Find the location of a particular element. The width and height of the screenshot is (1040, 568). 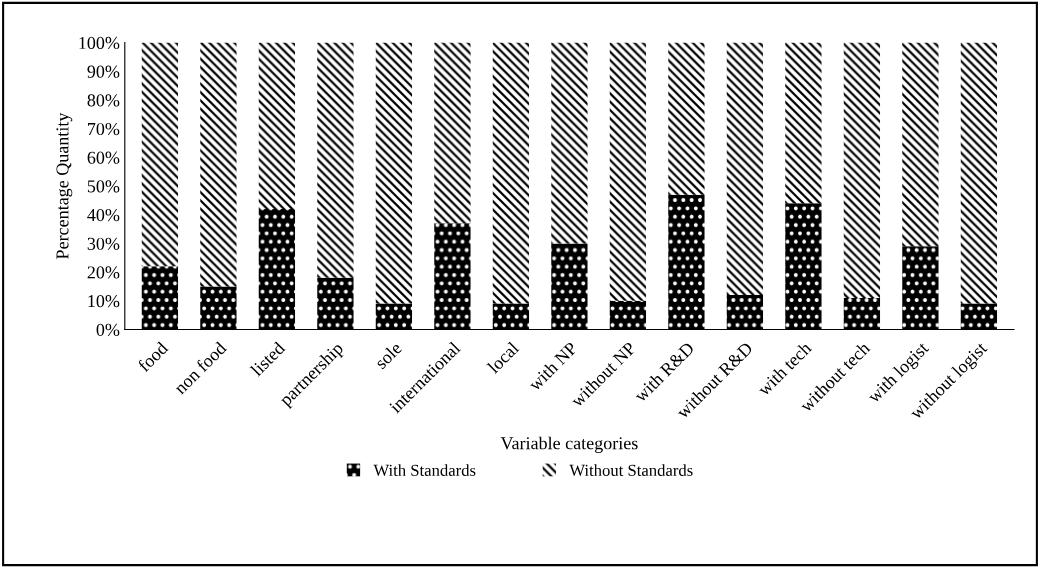

y-tick-label: 90% is located at coordinates (103, 71).